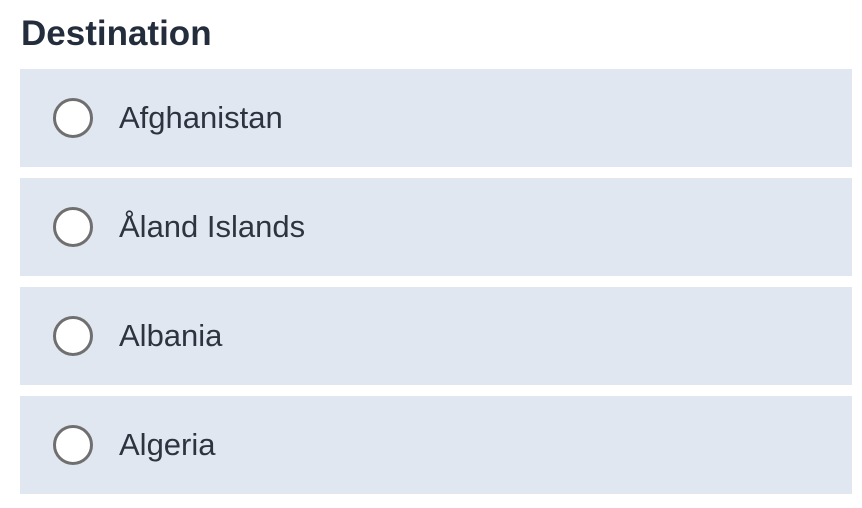  What do you see at coordinates (212, 226) in the screenshot?
I see `option-label: Åland Islands` at bounding box center [212, 226].